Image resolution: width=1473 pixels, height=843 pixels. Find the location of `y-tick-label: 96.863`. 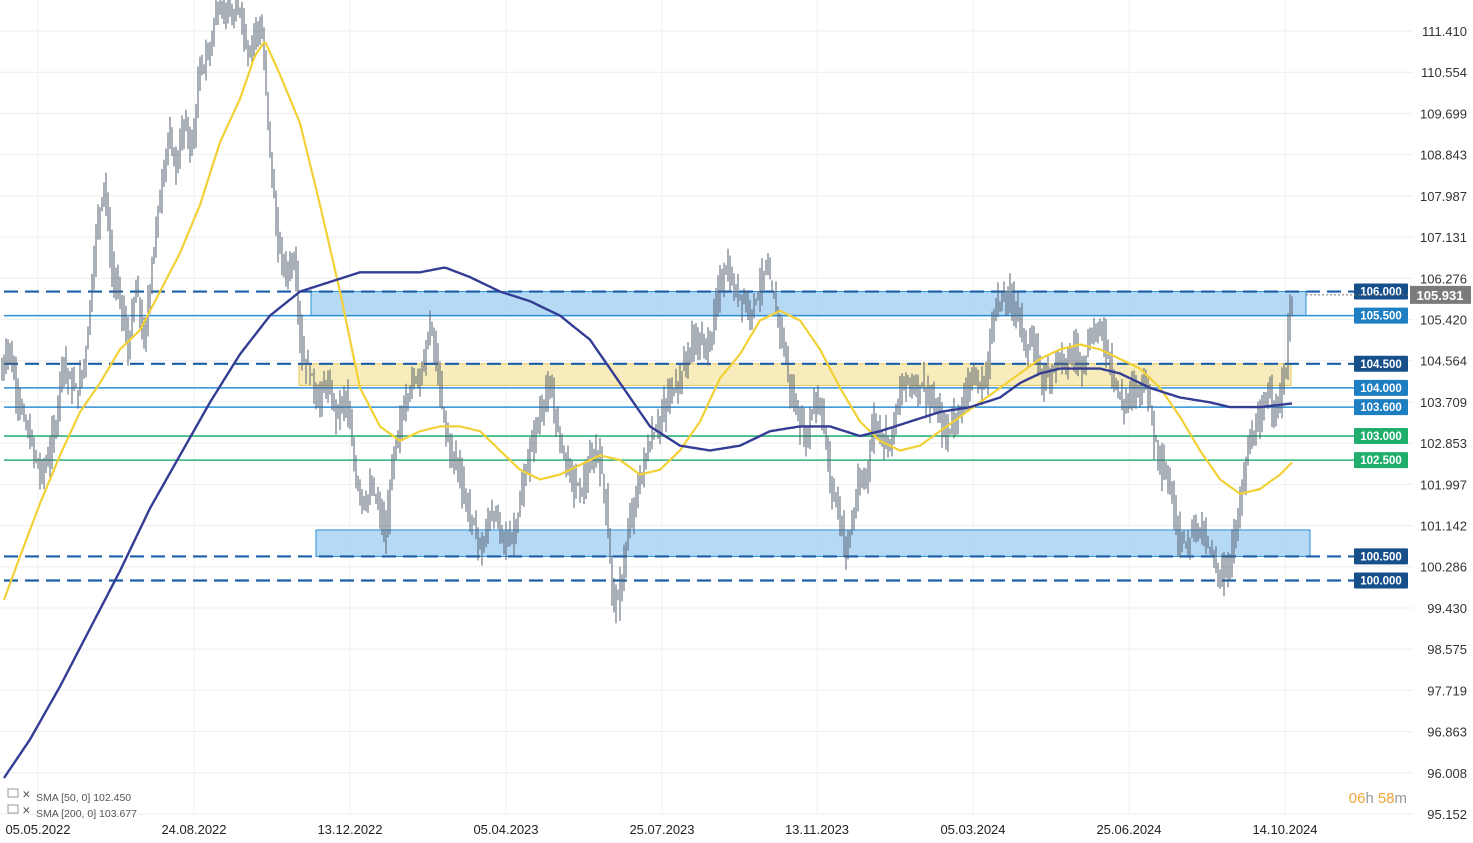

y-tick-label: 96.863 is located at coordinates (1447, 732).